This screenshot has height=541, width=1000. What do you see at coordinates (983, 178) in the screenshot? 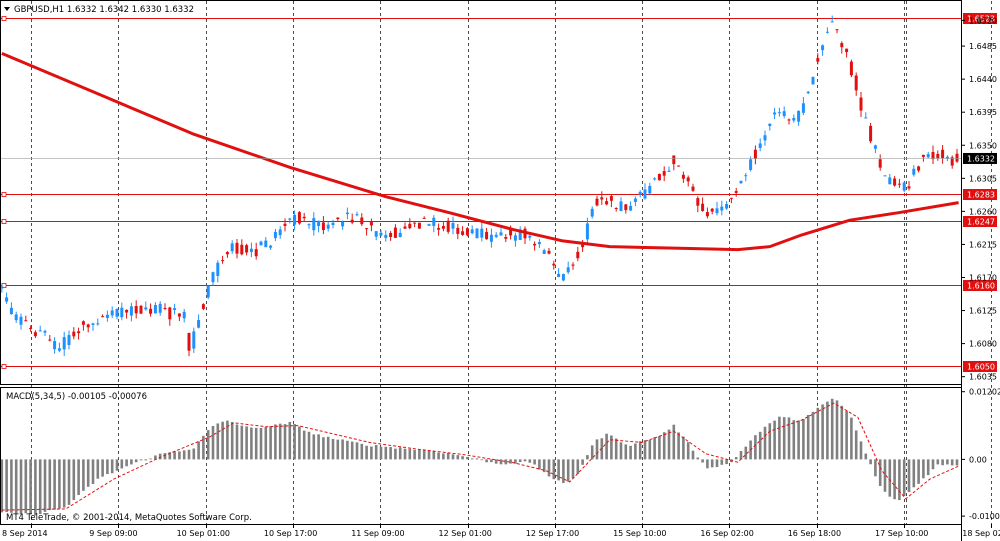
I see `price-tick-label: 1.6305` at bounding box center [983, 178].